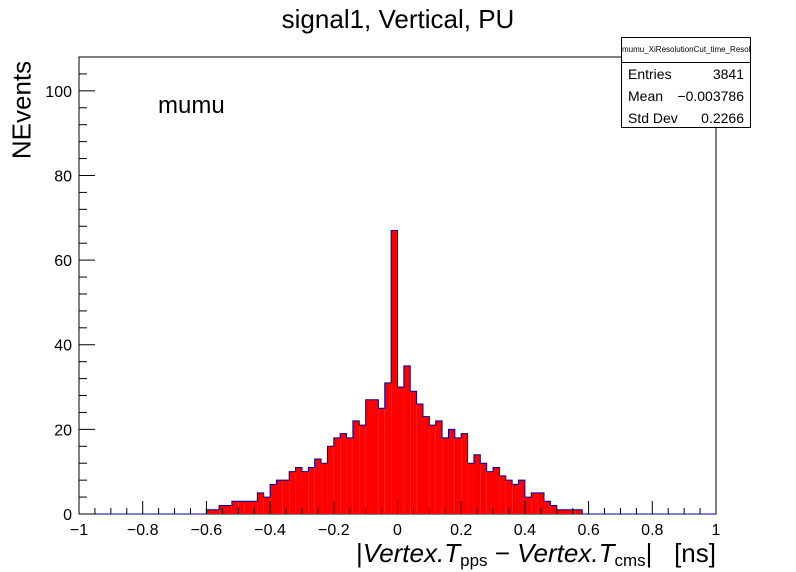  What do you see at coordinates (207, 530) in the screenshot?
I see `x-tick-label: −0.6` at bounding box center [207, 530].